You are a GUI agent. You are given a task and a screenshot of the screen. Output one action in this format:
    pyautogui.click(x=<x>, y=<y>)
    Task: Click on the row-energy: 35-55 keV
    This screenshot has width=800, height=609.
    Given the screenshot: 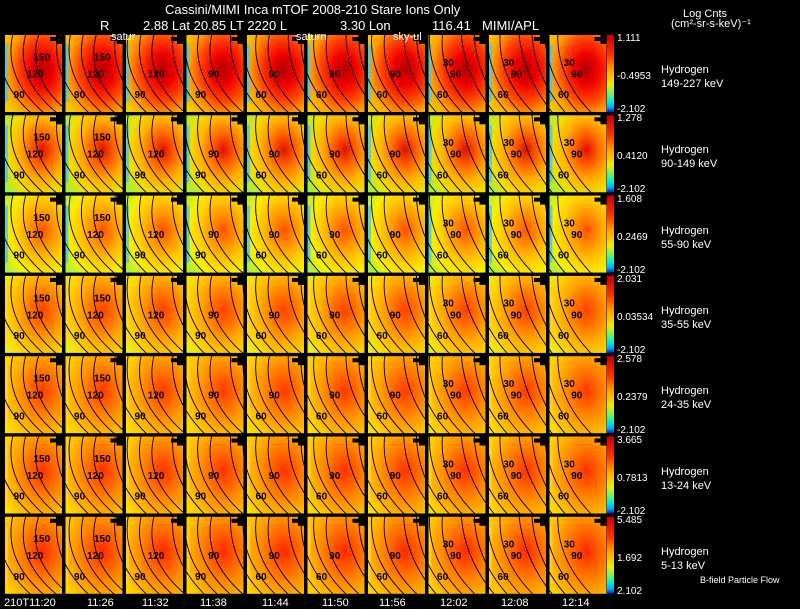 What is the action you would take?
    pyautogui.click(x=686, y=324)
    